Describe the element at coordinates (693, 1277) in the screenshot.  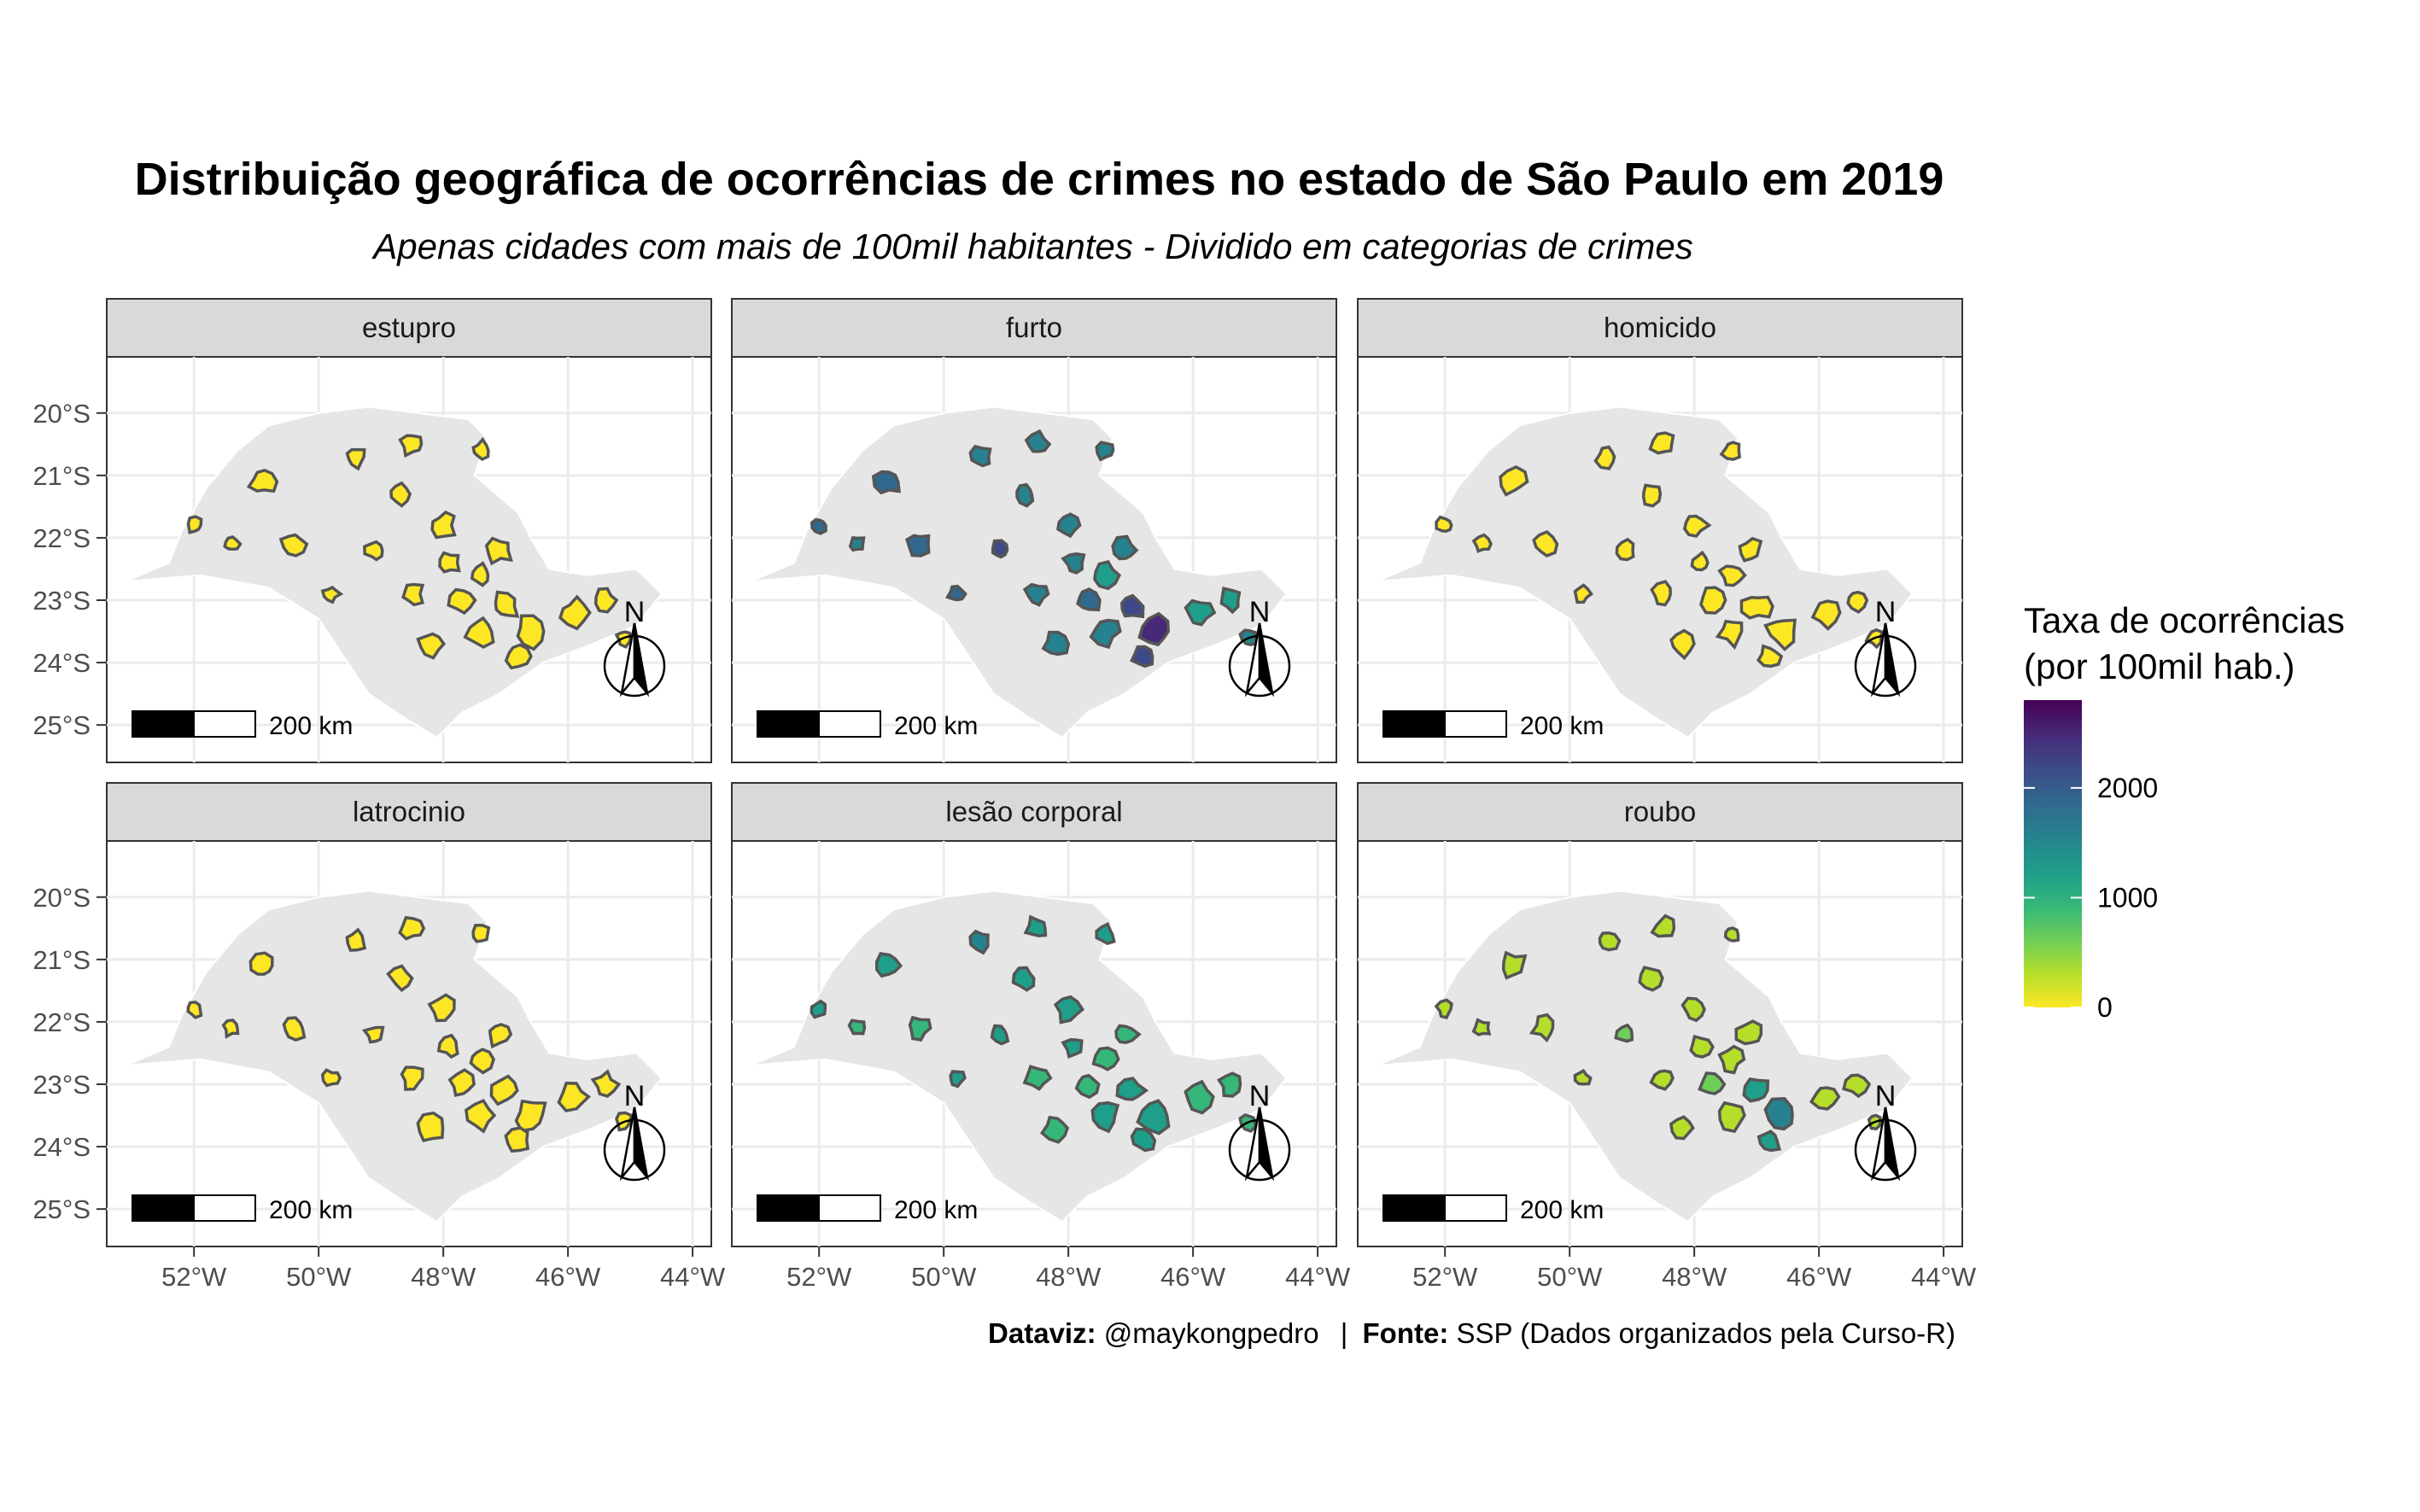
I see `lon-tick-label: 44°W` at that location.